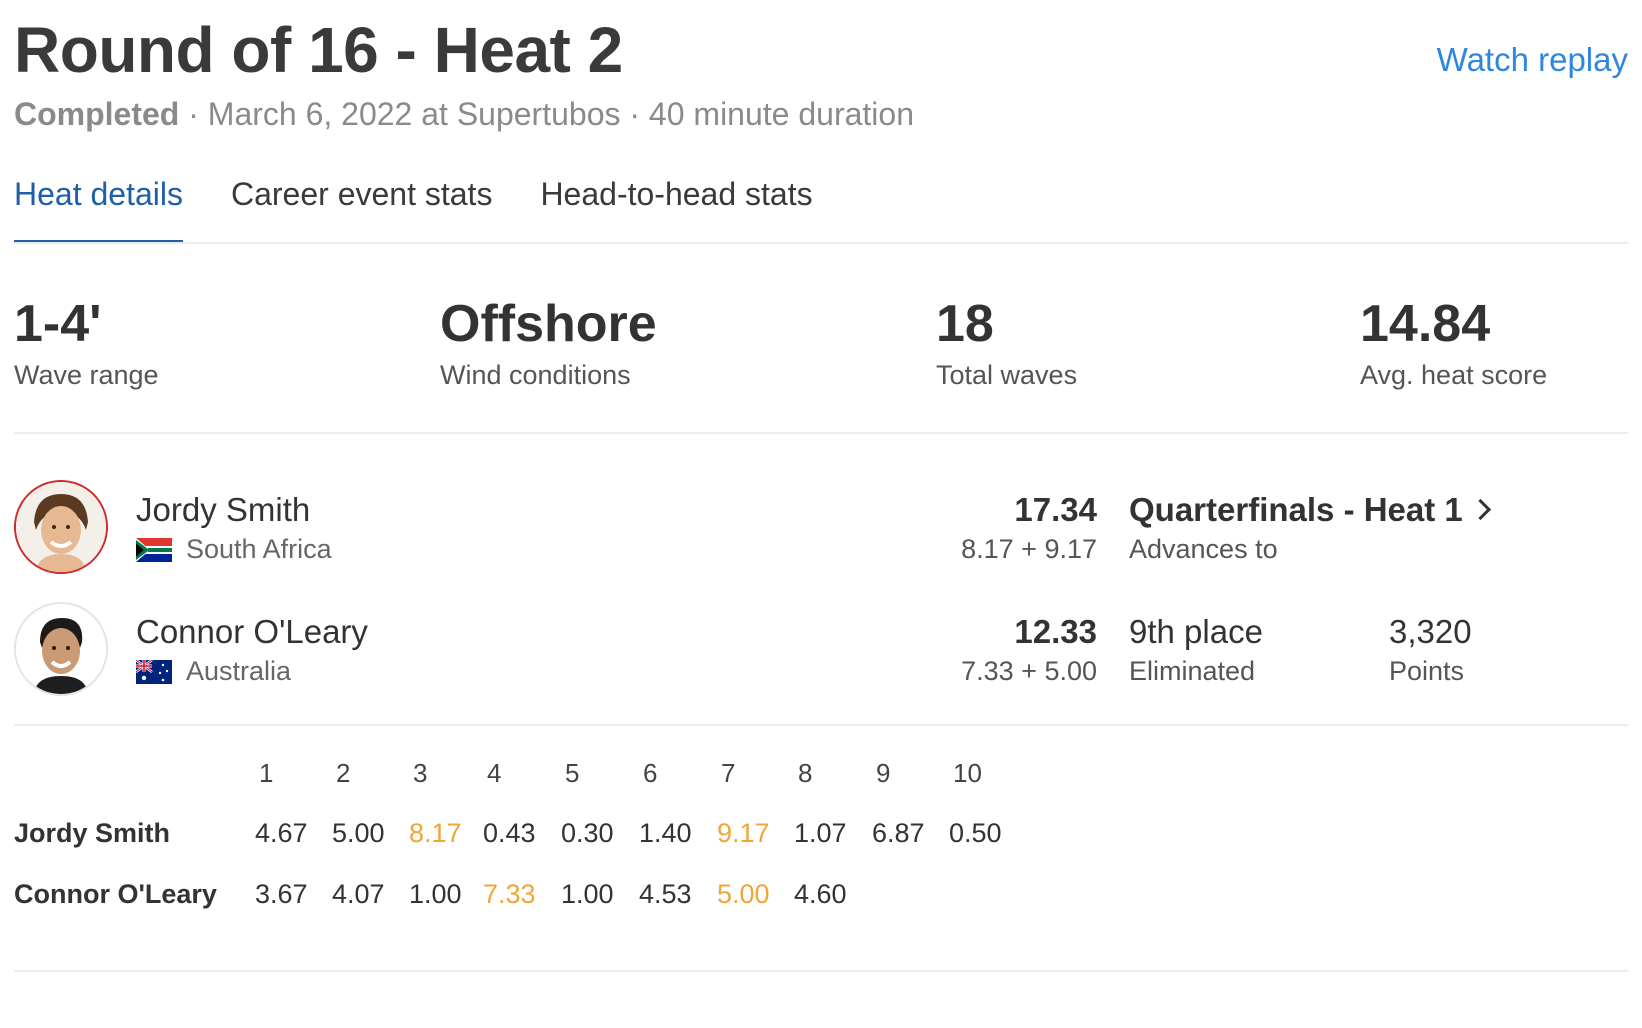 This screenshot has width=1642, height=1028. I want to click on final-placing: 9th place, so click(1196, 631).